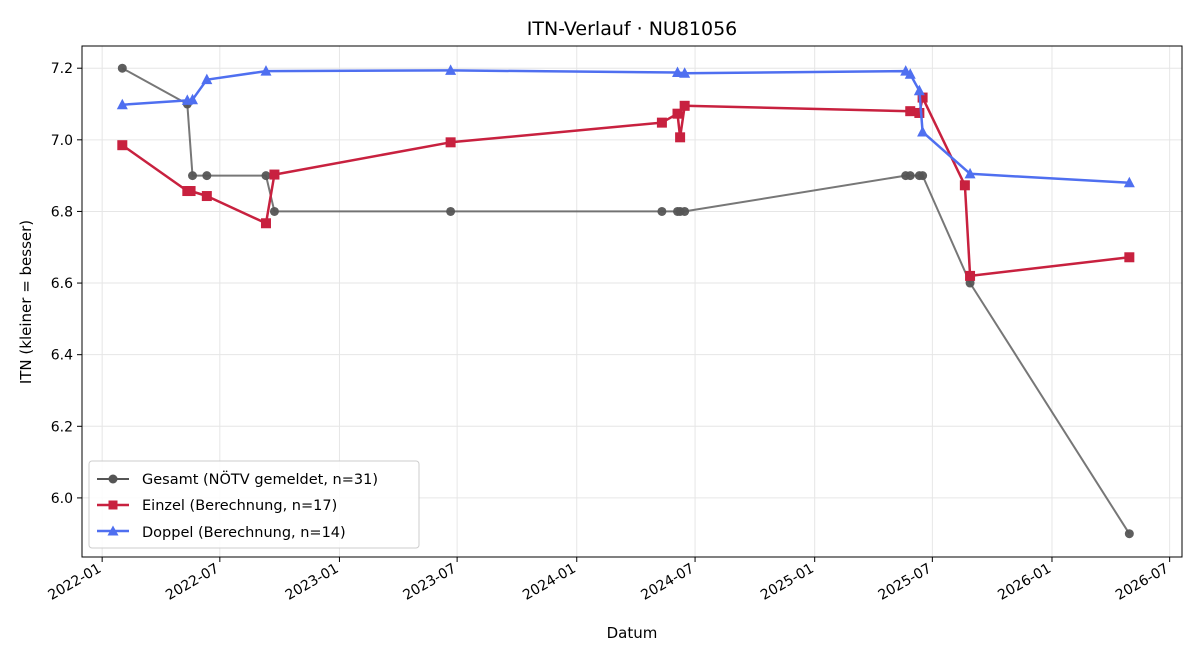 Image resolution: width=1200 pixels, height=660 pixels. Describe the element at coordinates (26, 302) in the screenshot. I see `y-axis-label: ITN (kleiner = besser)` at that location.